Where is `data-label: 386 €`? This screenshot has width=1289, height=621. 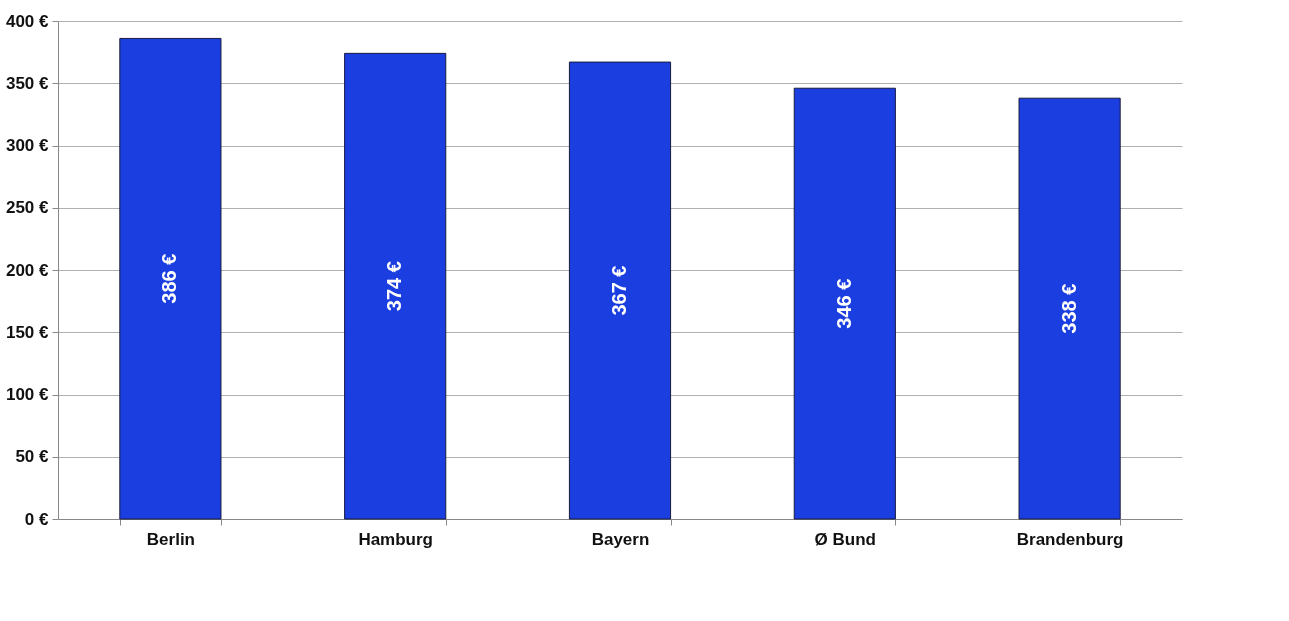 data-label: 386 € is located at coordinates (169, 278).